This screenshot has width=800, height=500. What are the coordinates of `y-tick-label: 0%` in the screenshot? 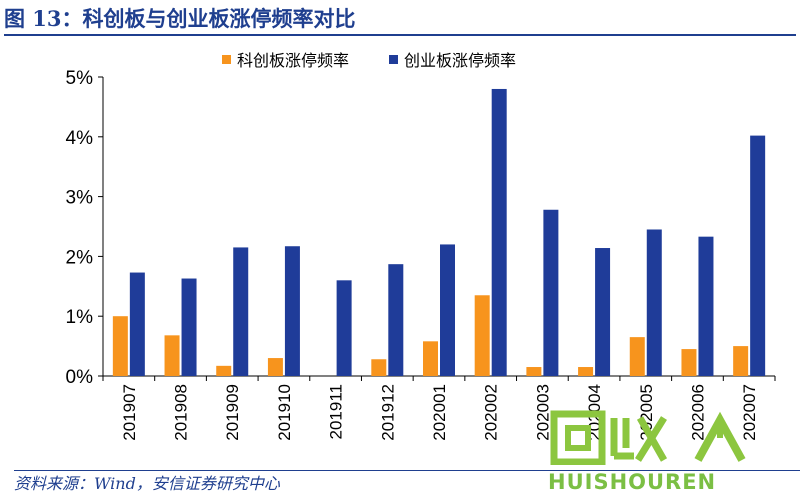 It's located at (80, 377).